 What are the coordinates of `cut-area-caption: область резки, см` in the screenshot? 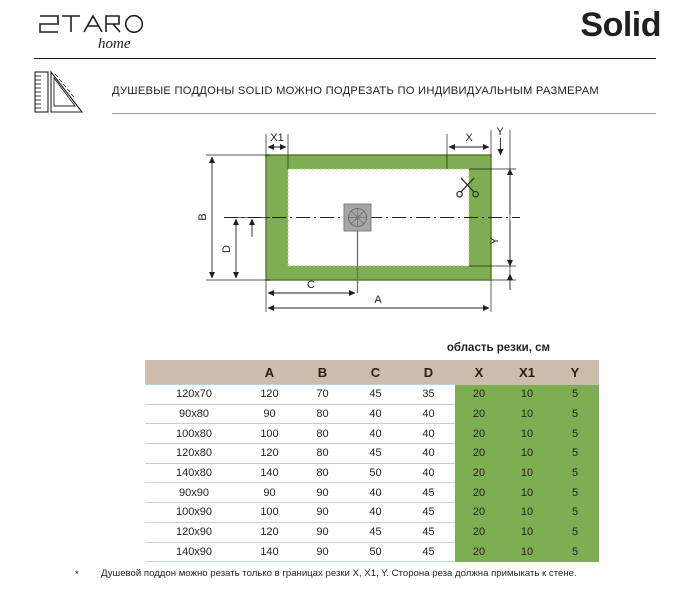 It's located at (498, 348).